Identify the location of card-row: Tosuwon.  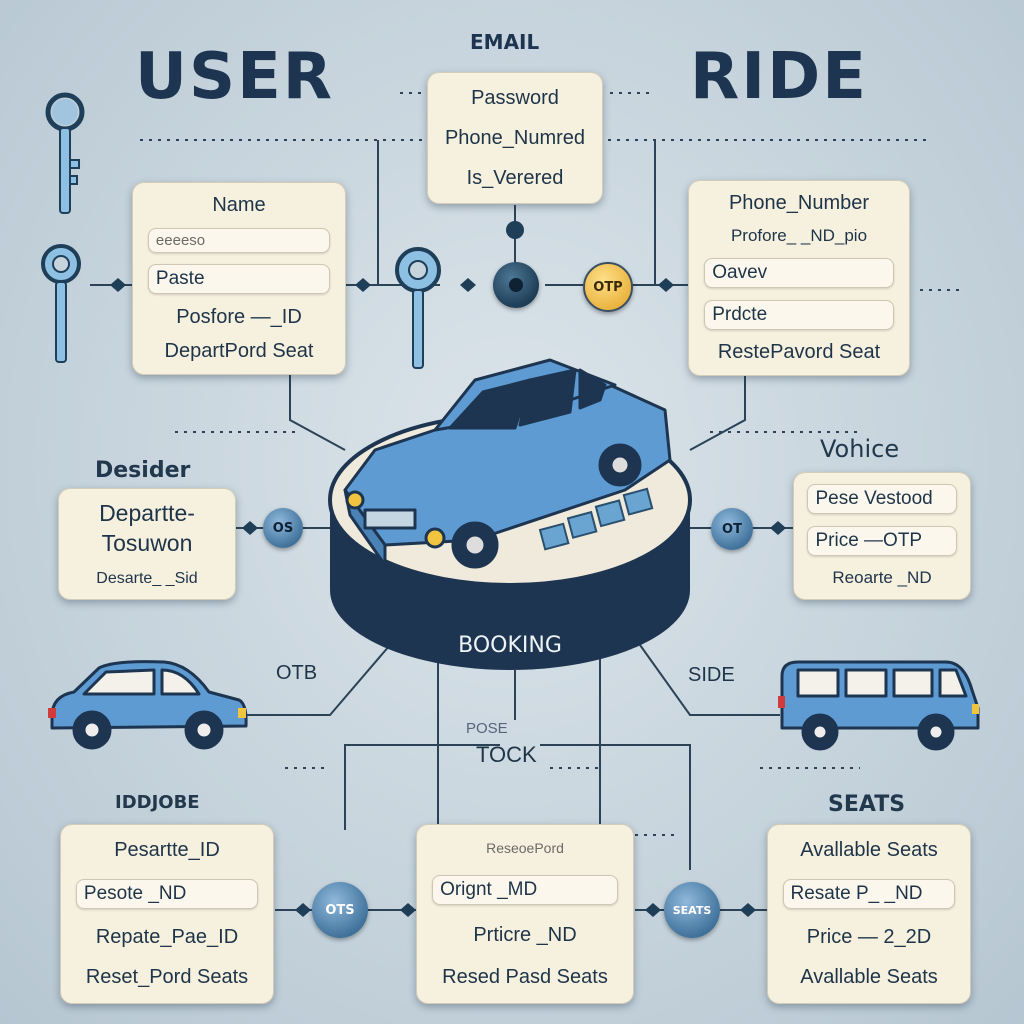
(147, 542).